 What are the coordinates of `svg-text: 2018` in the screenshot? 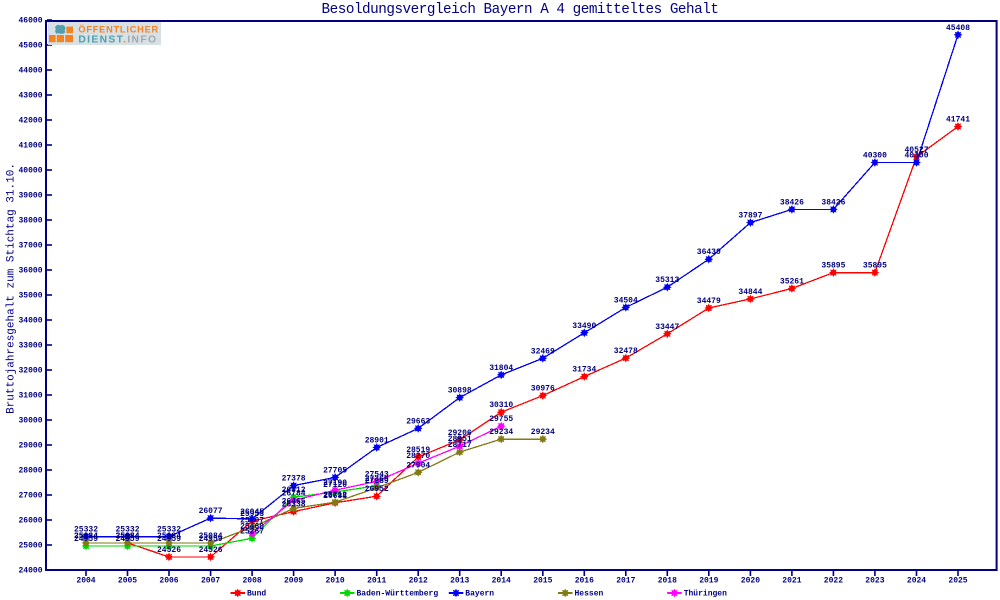 It's located at (667, 580).